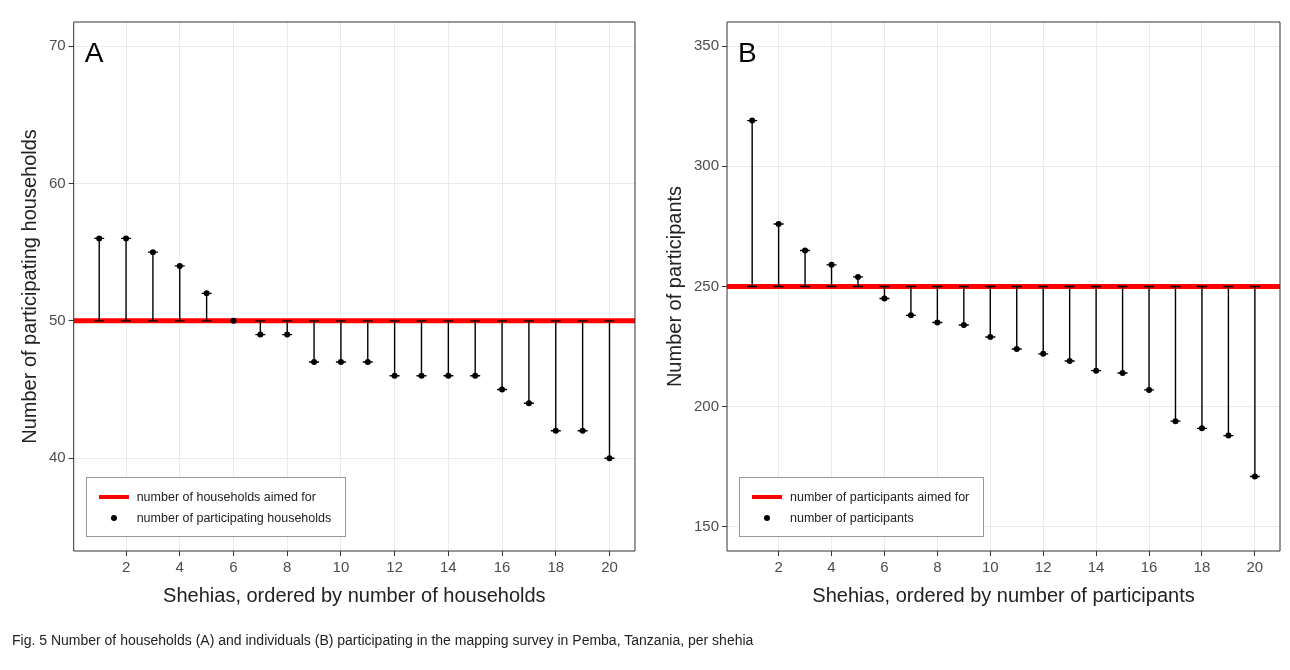  Describe the element at coordinates (234, 517) in the screenshot. I see `legend-label: number of participating households` at that location.